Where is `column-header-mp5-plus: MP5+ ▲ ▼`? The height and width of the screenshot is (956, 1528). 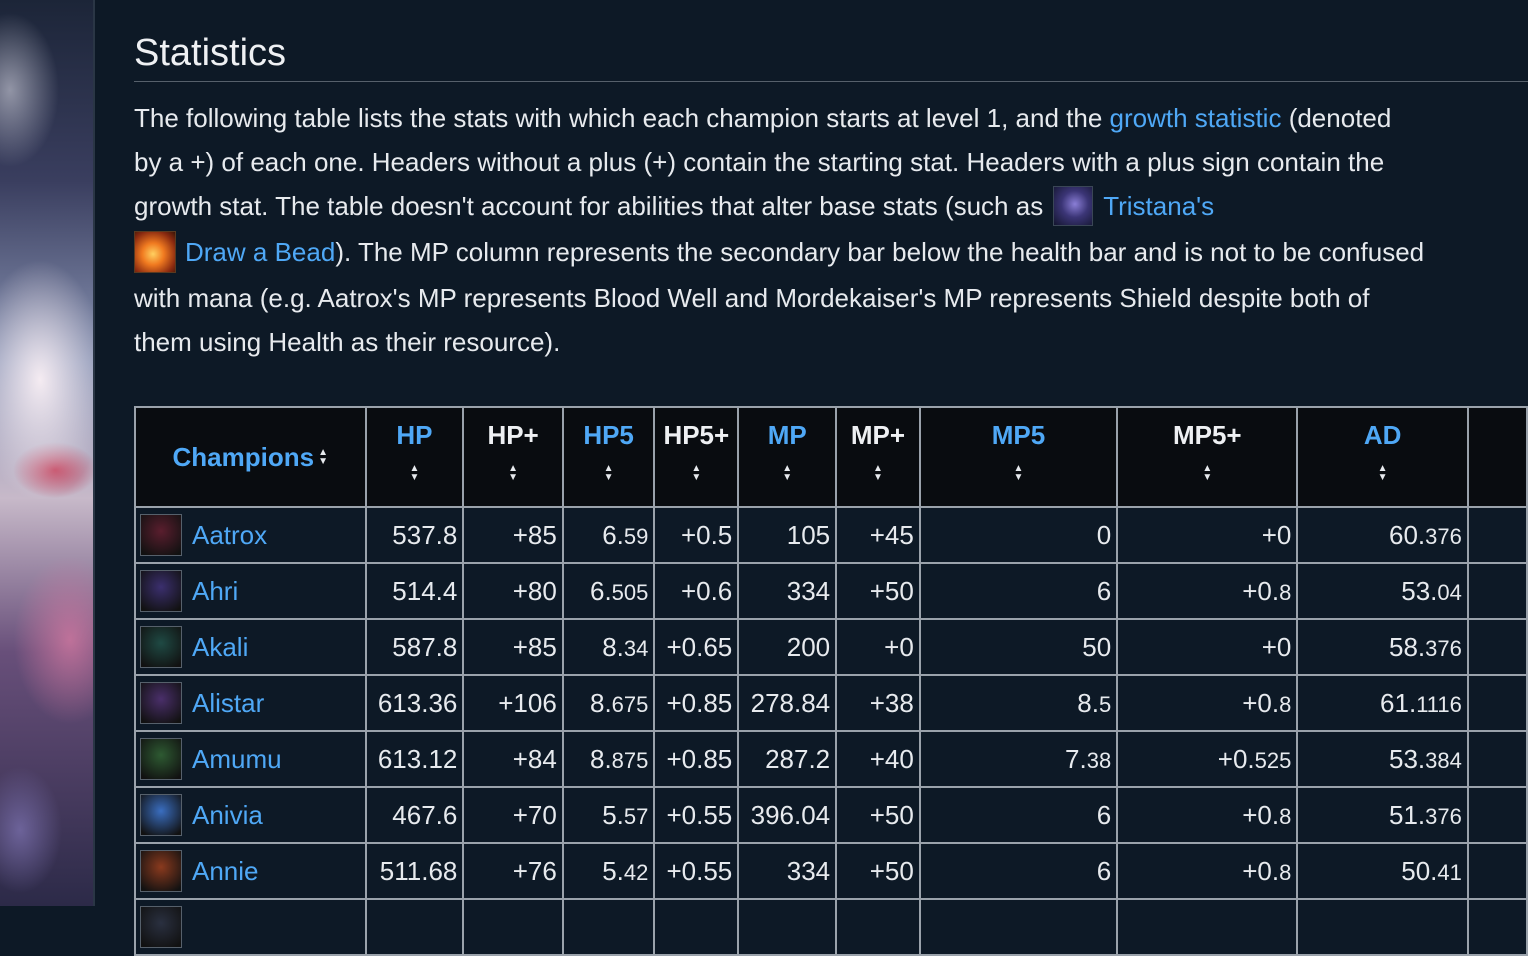 column-header-mp5-plus: MP5+ ▲ ▼ is located at coordinates (1207, 457).